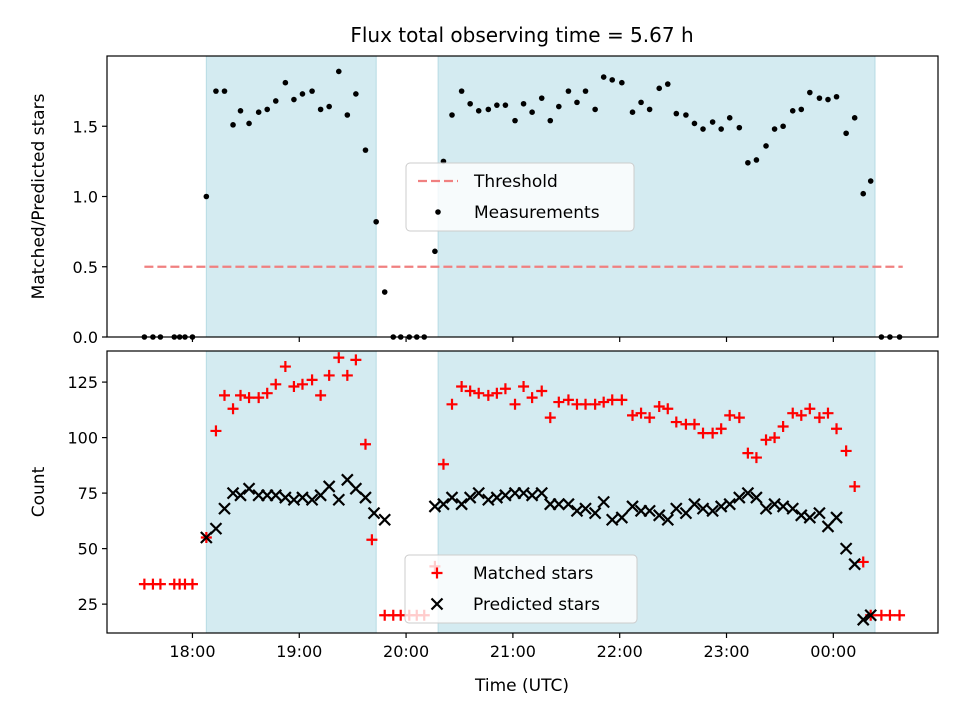 This screenshot has width=960, height=720. I want to click on legend: Threshold Measurements, so click(520, 197).